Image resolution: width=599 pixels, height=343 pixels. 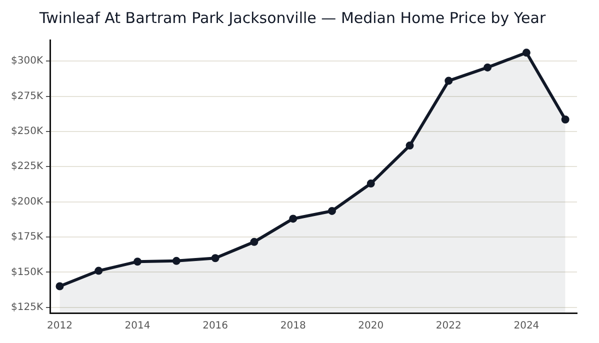 I want to click on x-tick-label: 2024, so click(x=527, y=326).